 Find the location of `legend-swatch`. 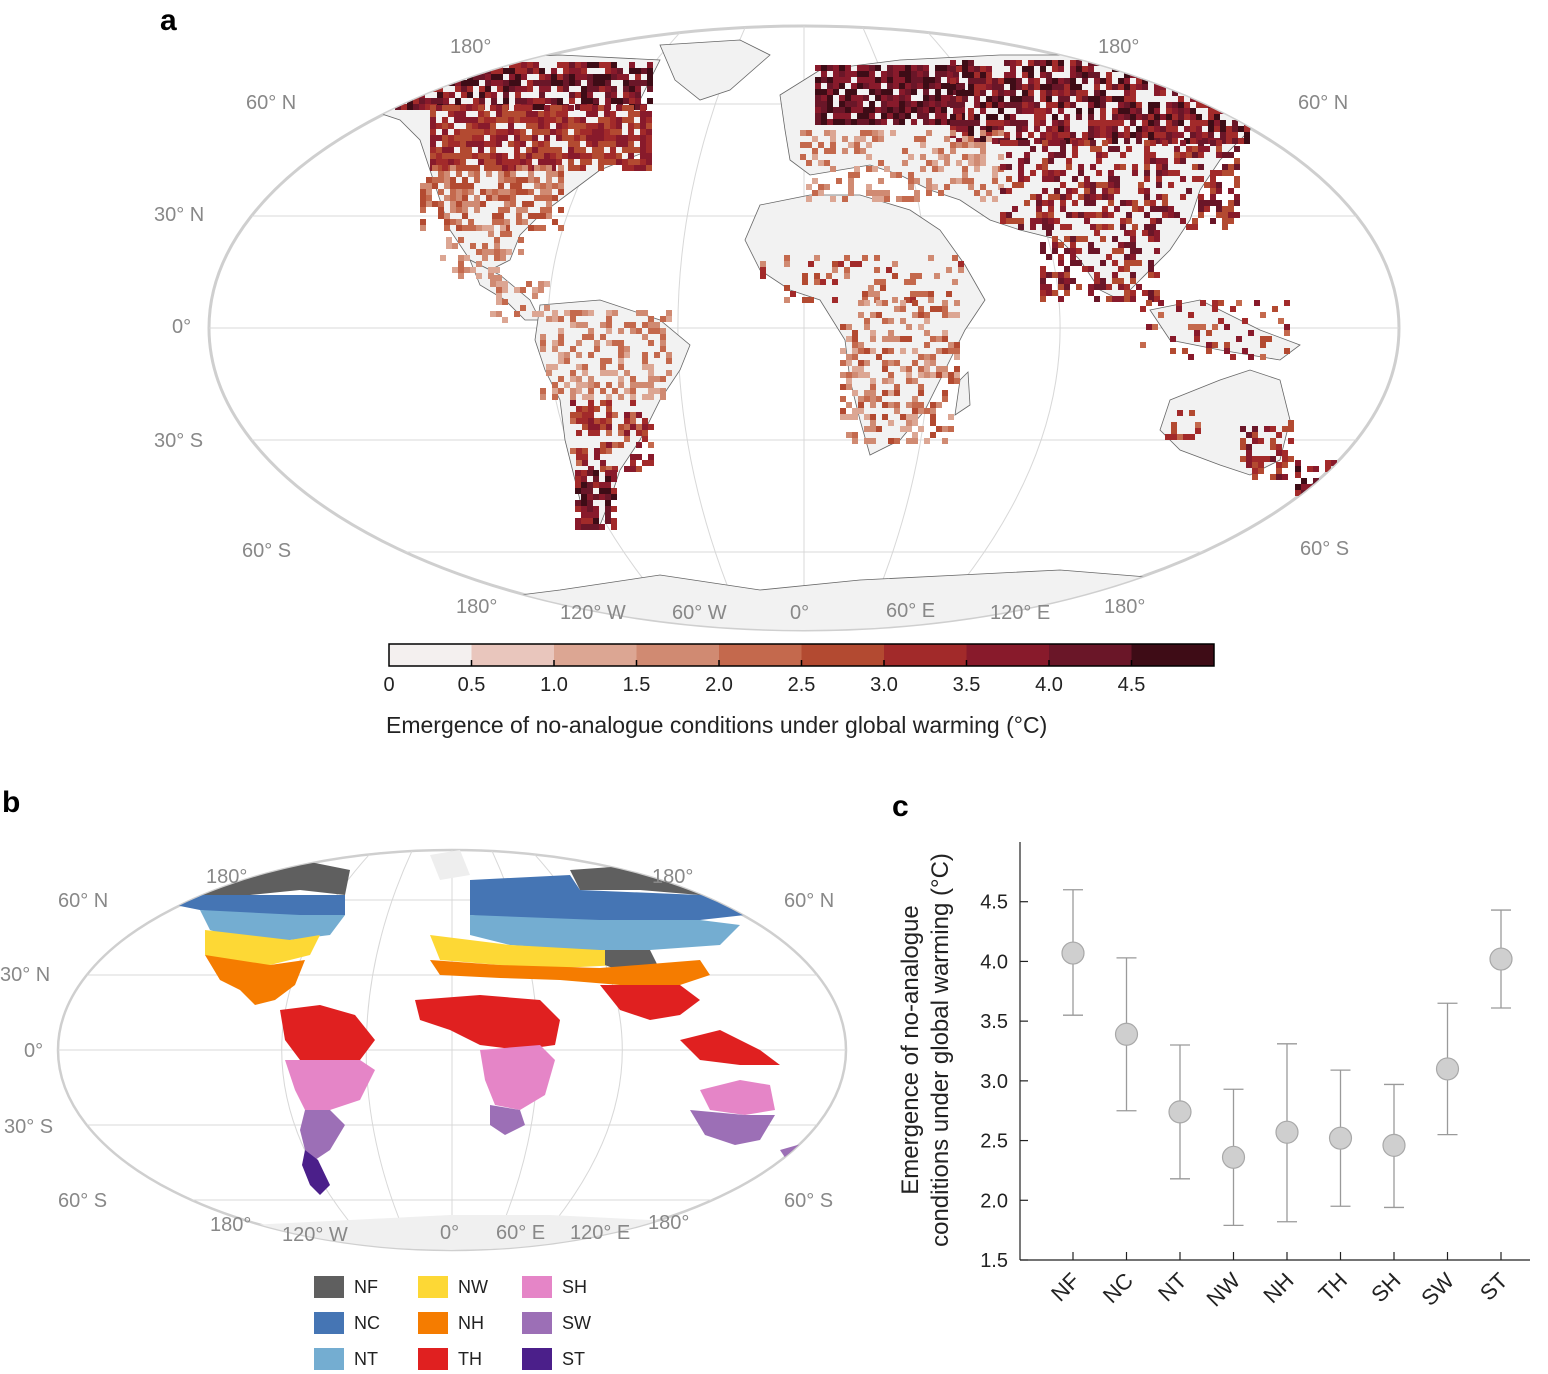

legend-swatch is located at coordinates (329, 1287).